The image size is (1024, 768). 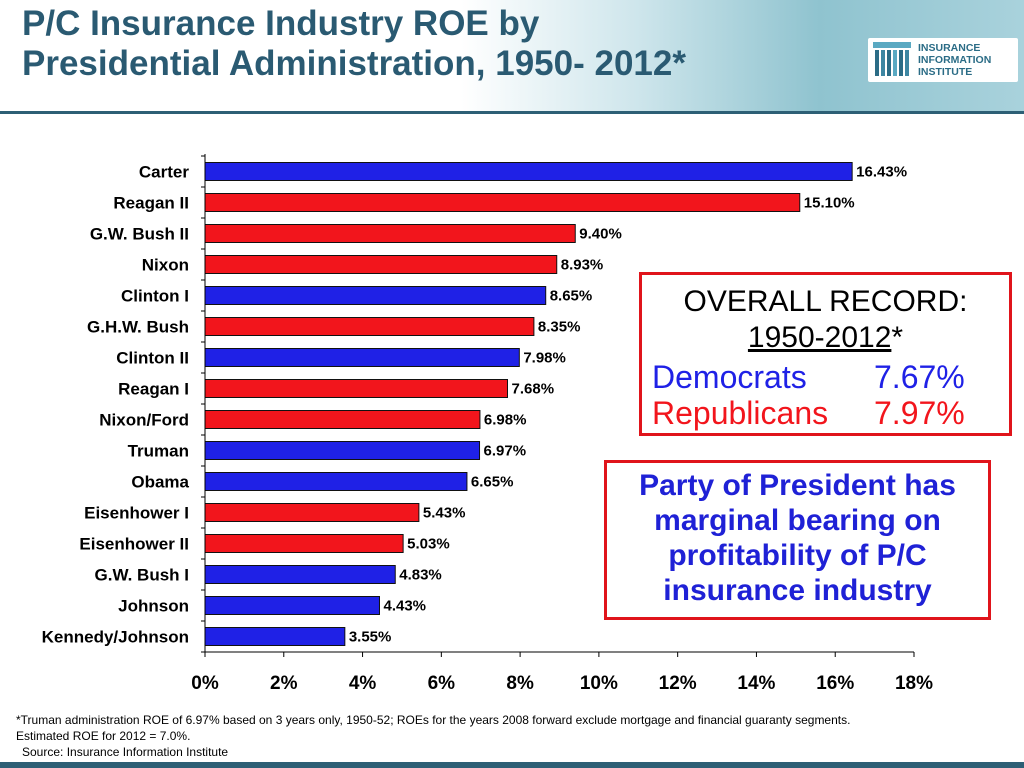 I want to click on category-label: G.H.W. Bush, so click(x=138, y=327).